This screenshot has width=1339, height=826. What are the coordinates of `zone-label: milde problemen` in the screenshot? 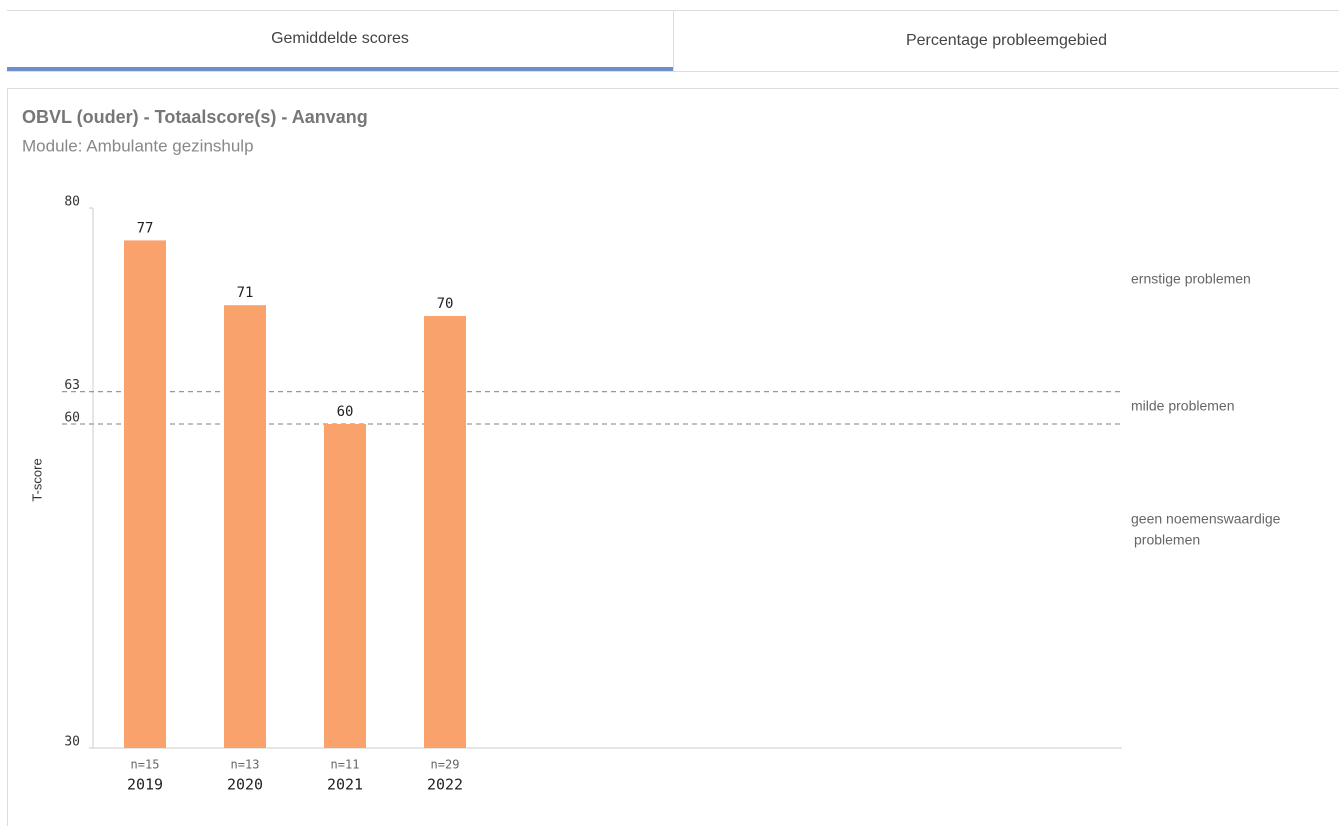 It's located at (1183, 406).